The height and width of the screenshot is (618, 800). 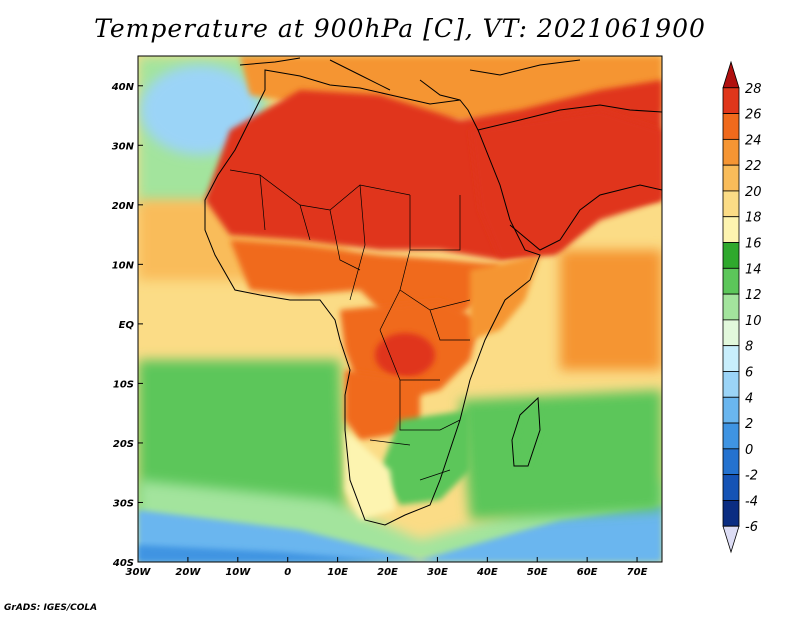 What do you see at coordinates (753, 89) in the screenshot?
I see `colorbar-label: 28` at bounding box center [753, 89].